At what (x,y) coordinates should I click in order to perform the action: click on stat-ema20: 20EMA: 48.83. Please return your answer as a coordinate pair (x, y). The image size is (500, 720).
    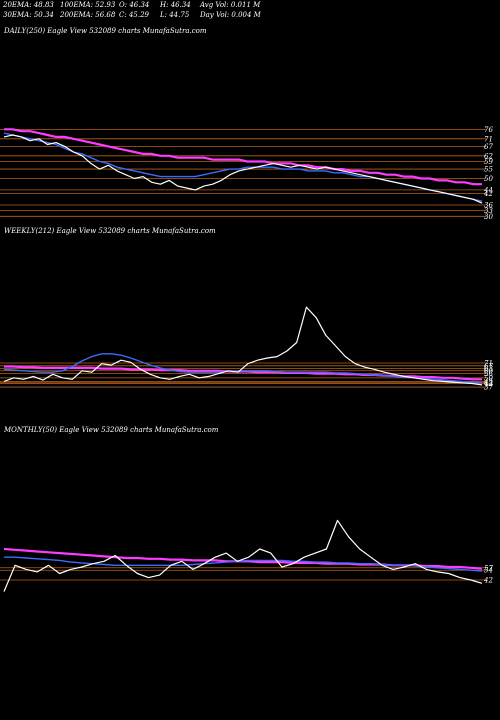
    Looking at the image, I should click on (28, 5).